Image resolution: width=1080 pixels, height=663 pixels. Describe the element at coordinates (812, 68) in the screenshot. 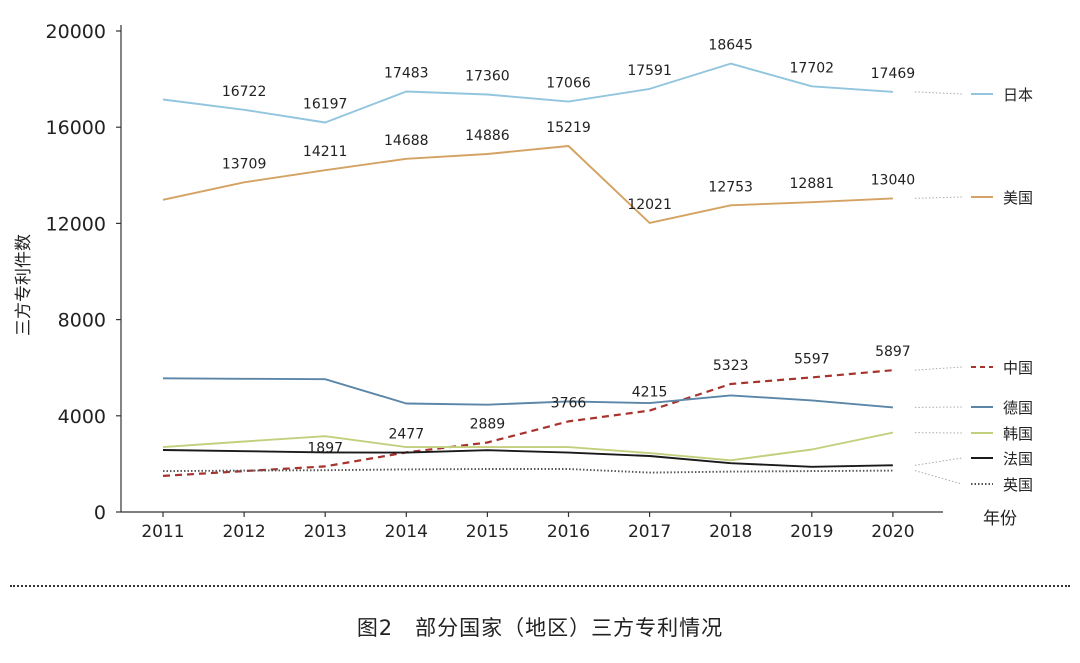

I see `data-label: 17702` at that location.